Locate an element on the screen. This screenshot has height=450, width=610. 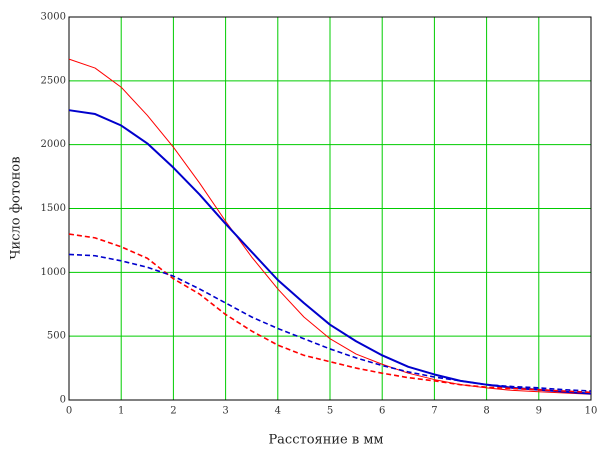
y-tick-label: 2000 is located at coordinates (53, 144).